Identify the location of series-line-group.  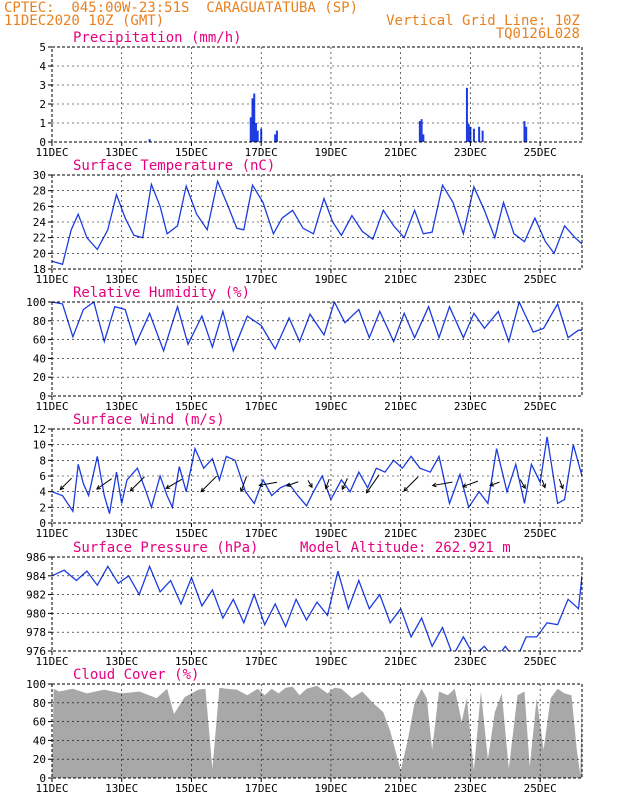
(317, 327).